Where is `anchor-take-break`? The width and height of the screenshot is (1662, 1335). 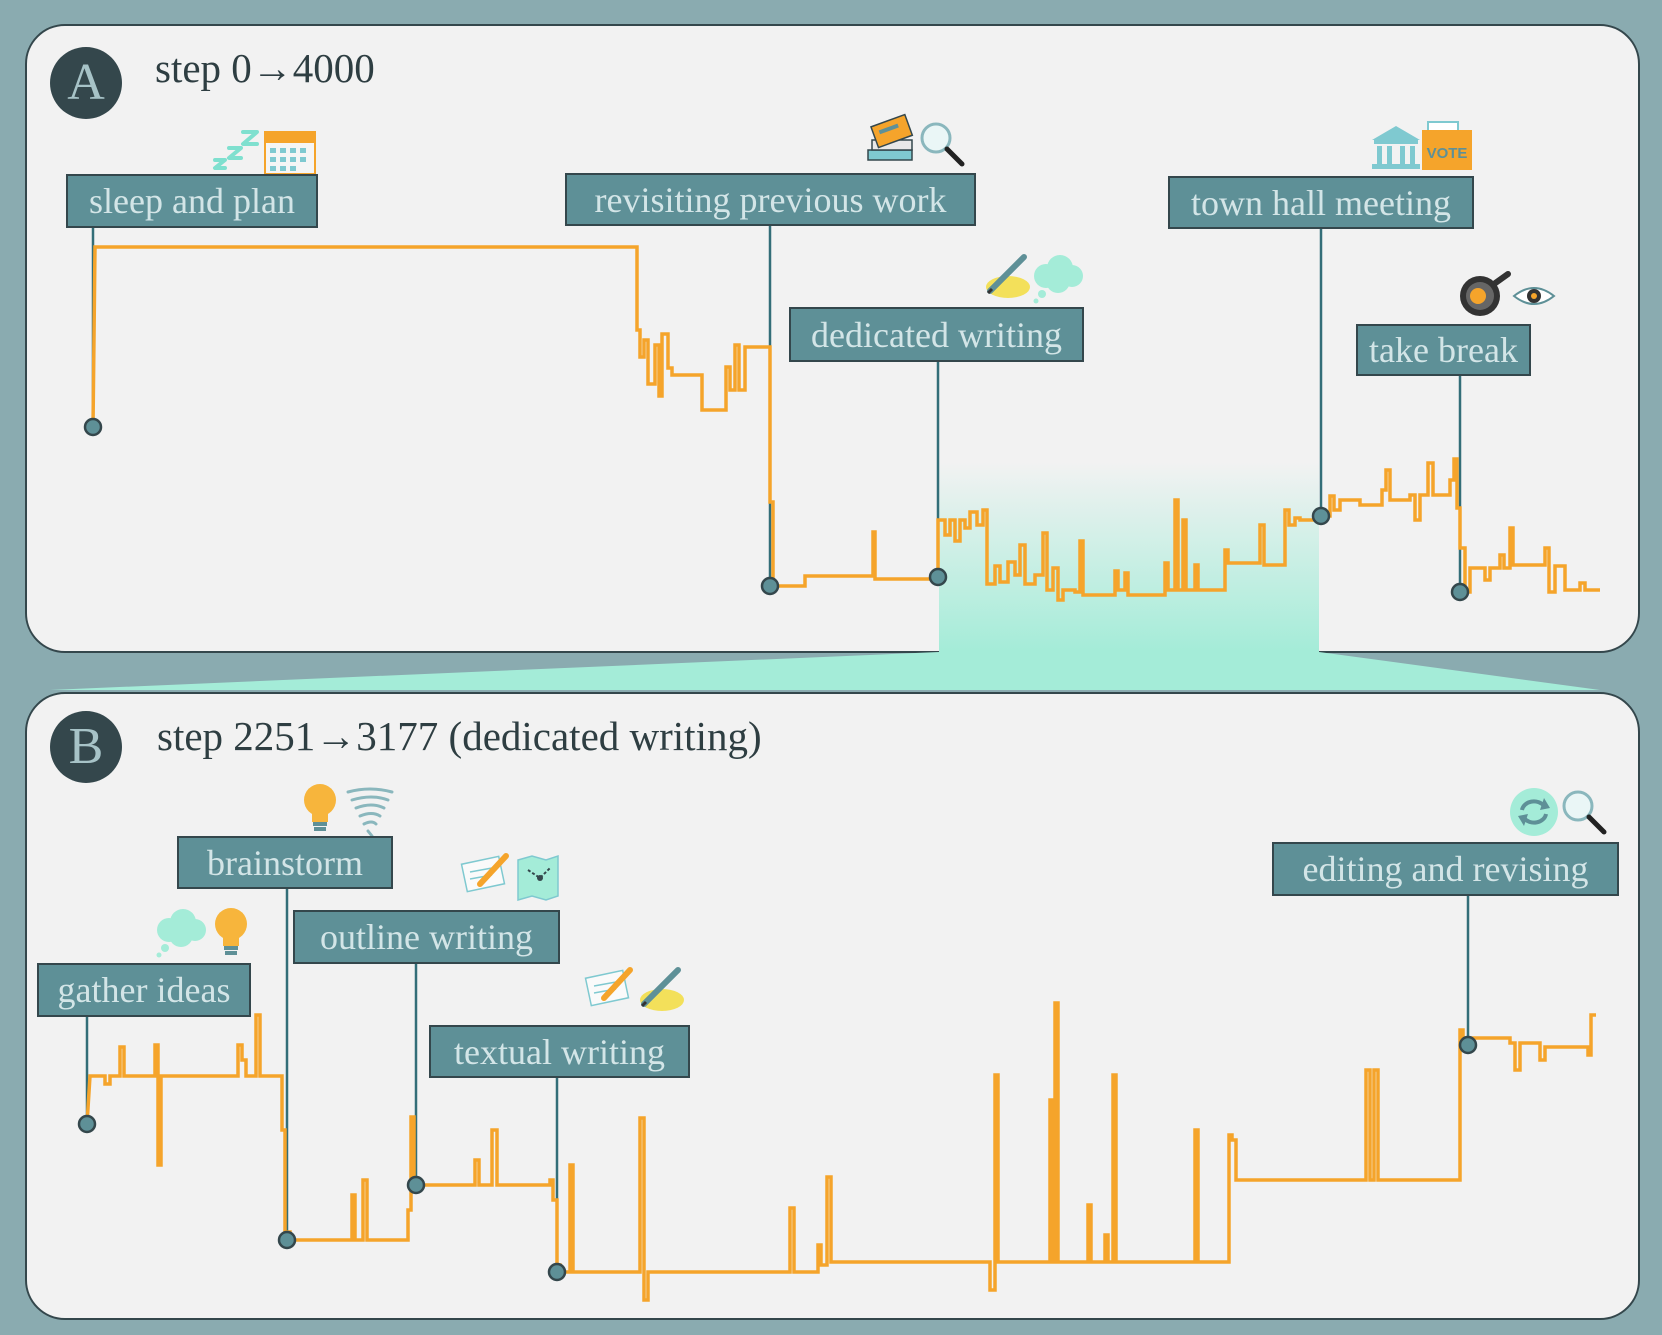 anchor-take-break is located at coordinates (1460, 592).